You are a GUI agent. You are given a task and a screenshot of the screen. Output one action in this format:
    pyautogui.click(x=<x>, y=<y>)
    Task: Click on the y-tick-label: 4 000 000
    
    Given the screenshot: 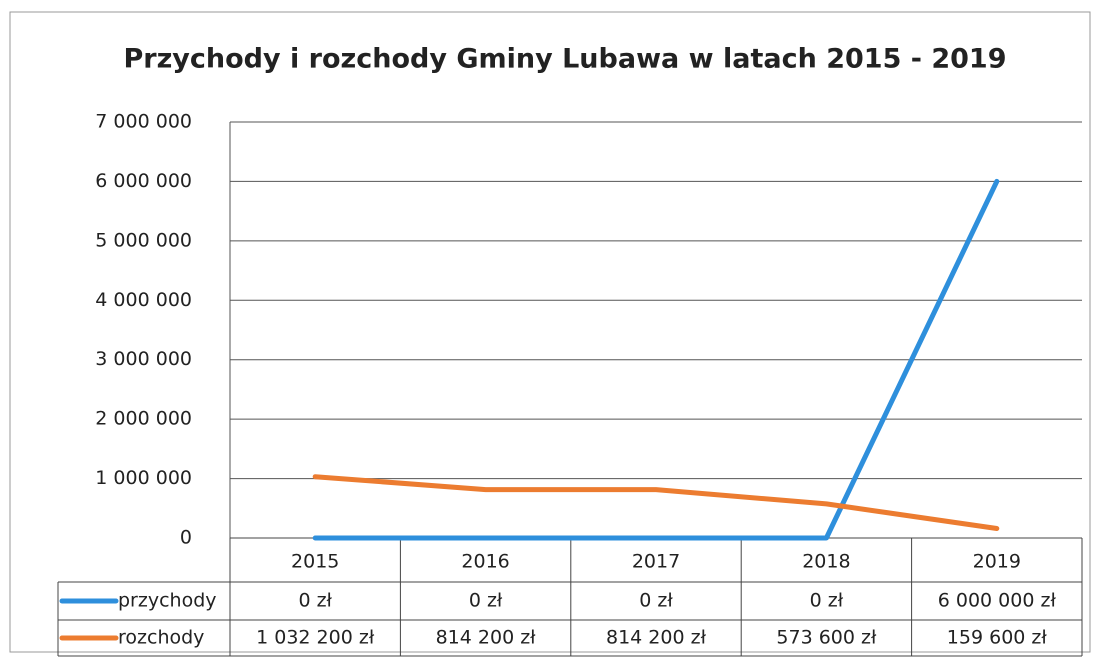 What is the action you would take?
    pyautogui.click(x=143, y=300)
    